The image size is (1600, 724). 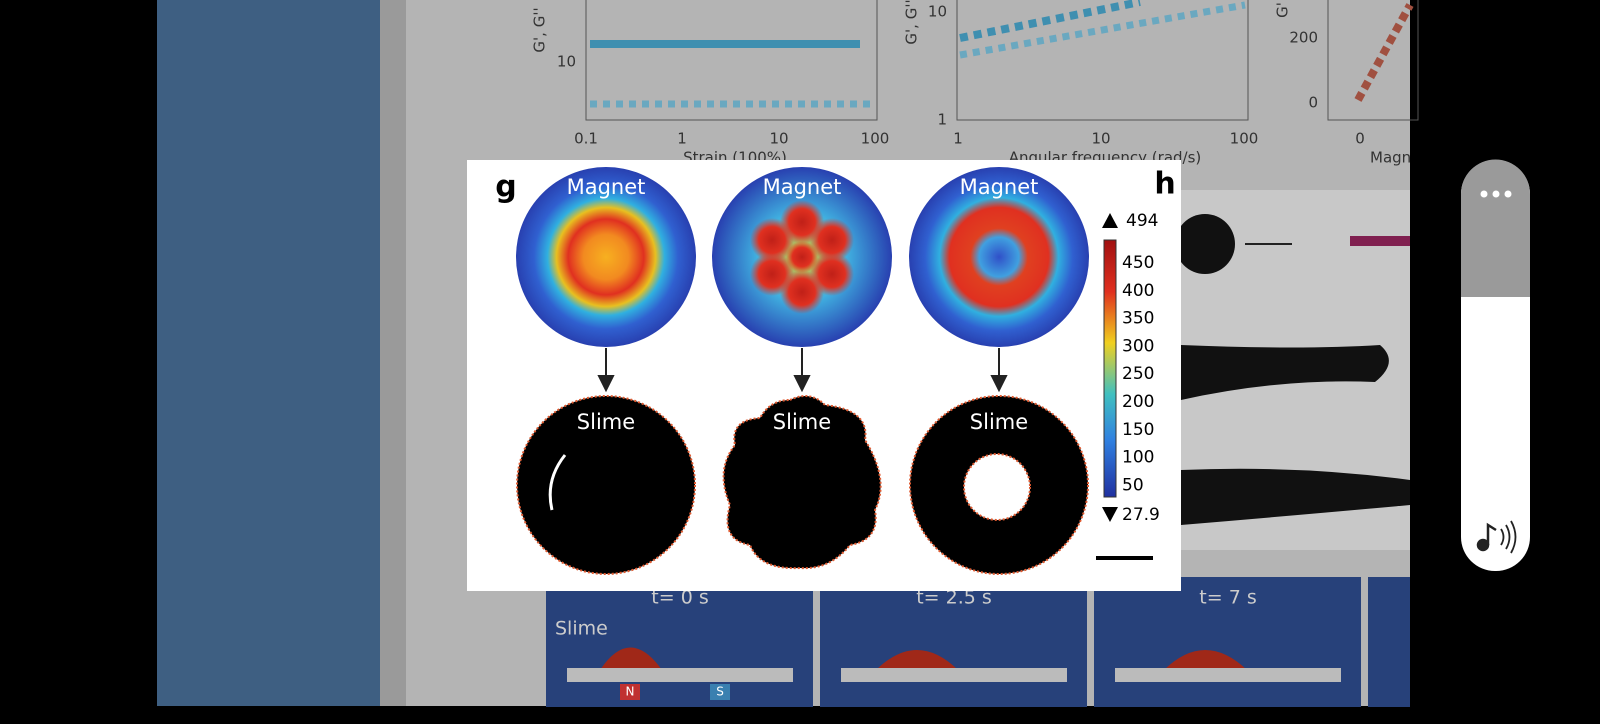 I want to click on frame-label: t= 7 s, so click(x=1227, y=598).